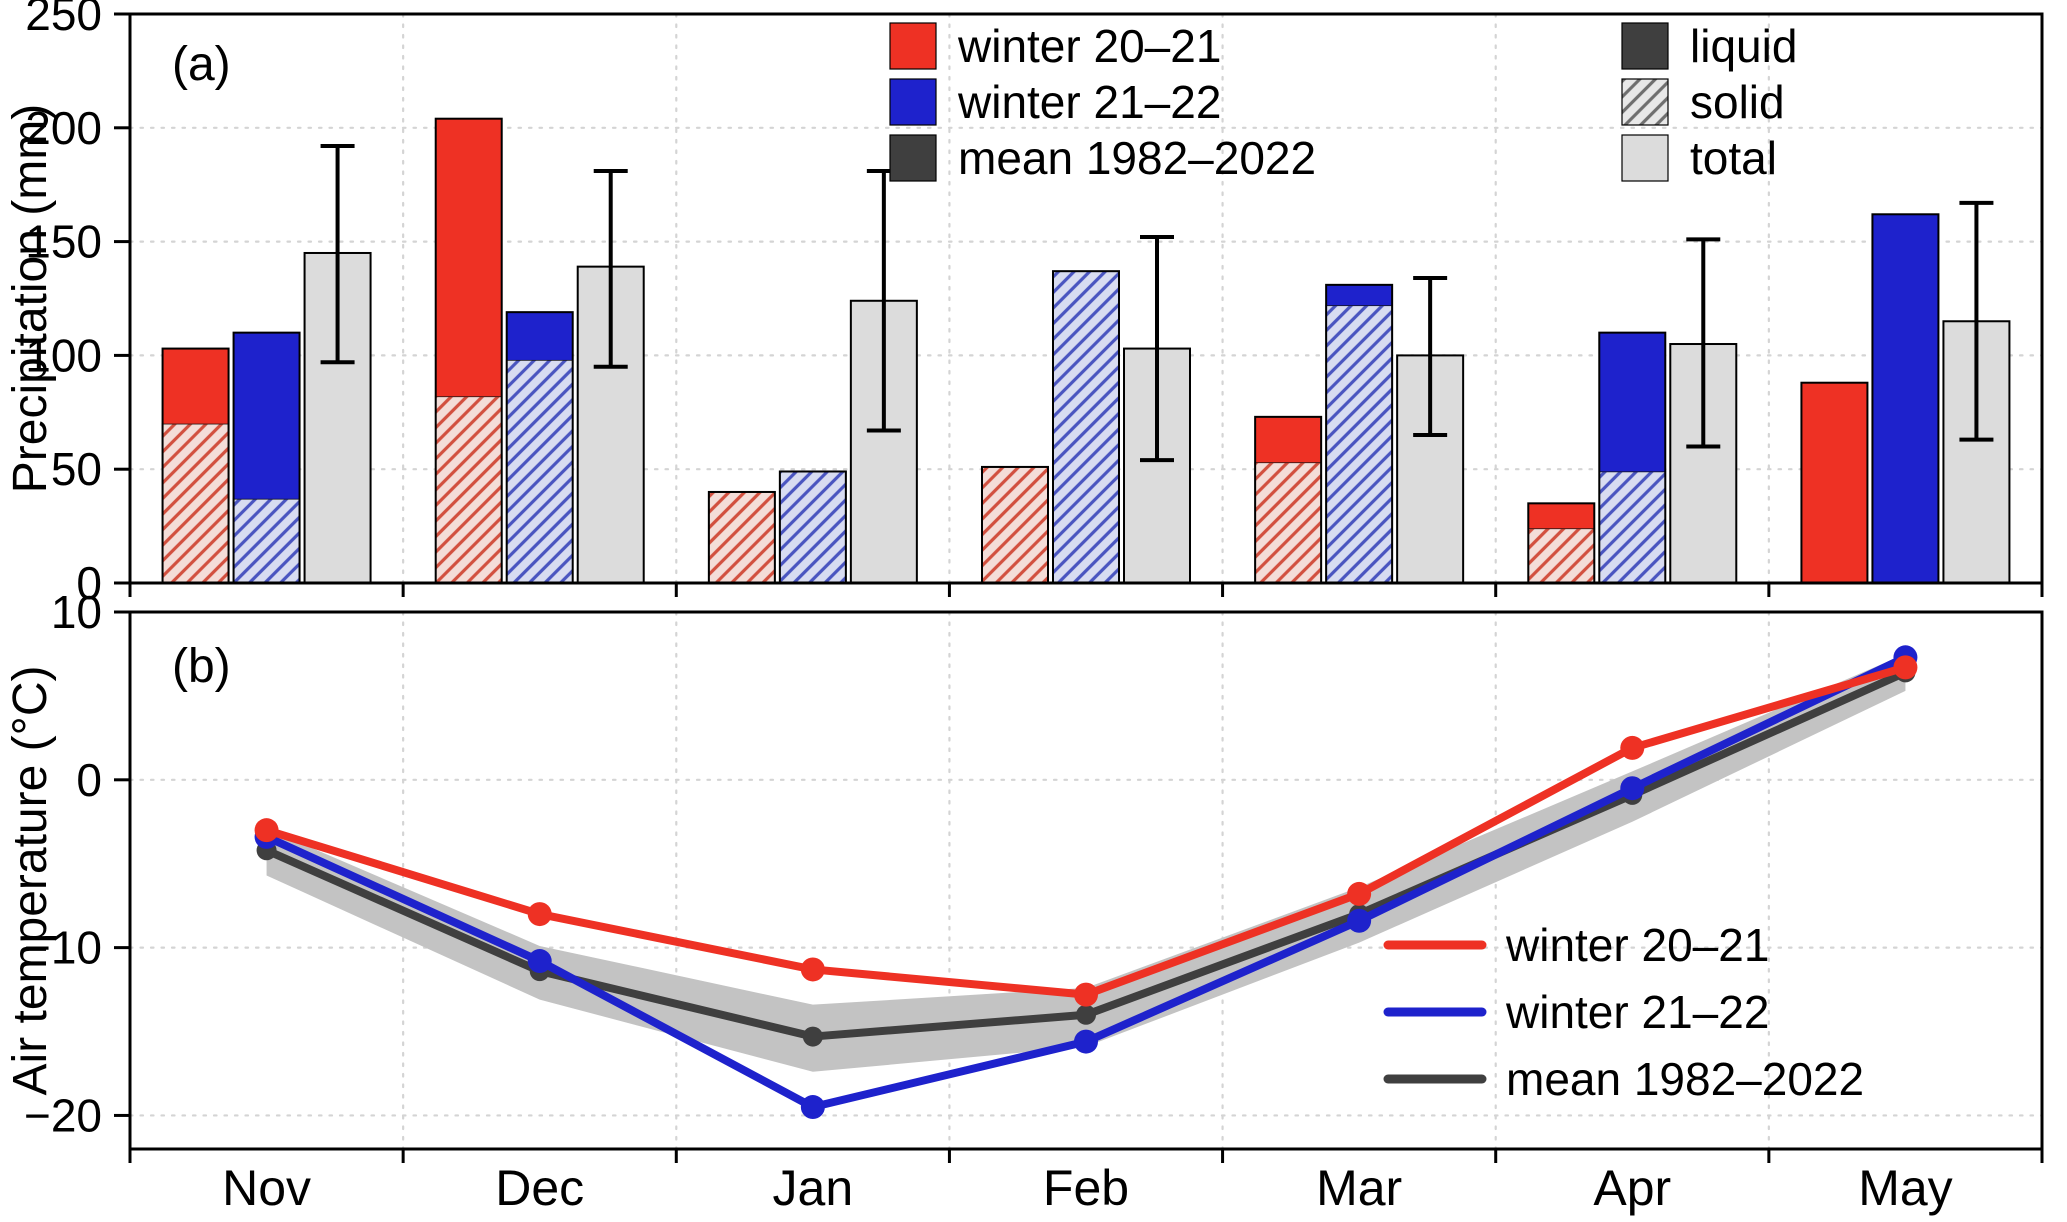 This screenshot has width=2067, height=1222. I want to click on y-tick-label: 200, so click(63, 128).